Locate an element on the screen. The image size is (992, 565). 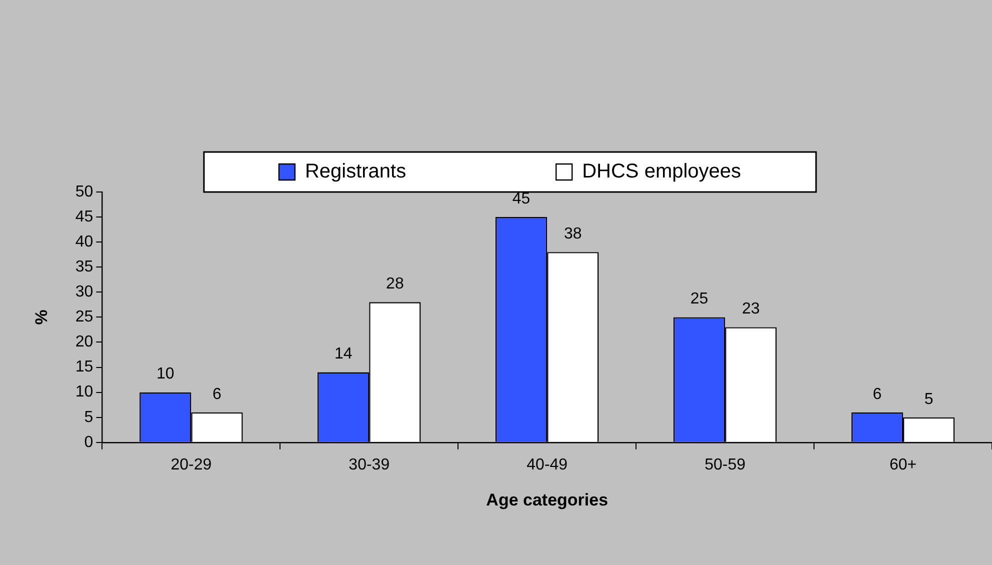
y-tick-label: 15 is located at coordinates (84, 367).